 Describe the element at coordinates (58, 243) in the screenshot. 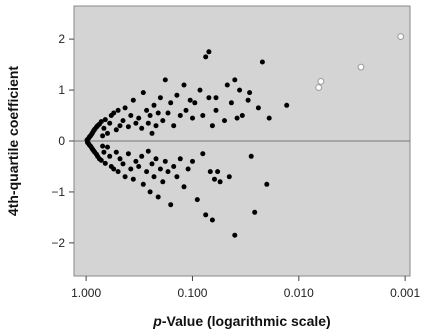

I see `y-tick-label: −2` at that location.